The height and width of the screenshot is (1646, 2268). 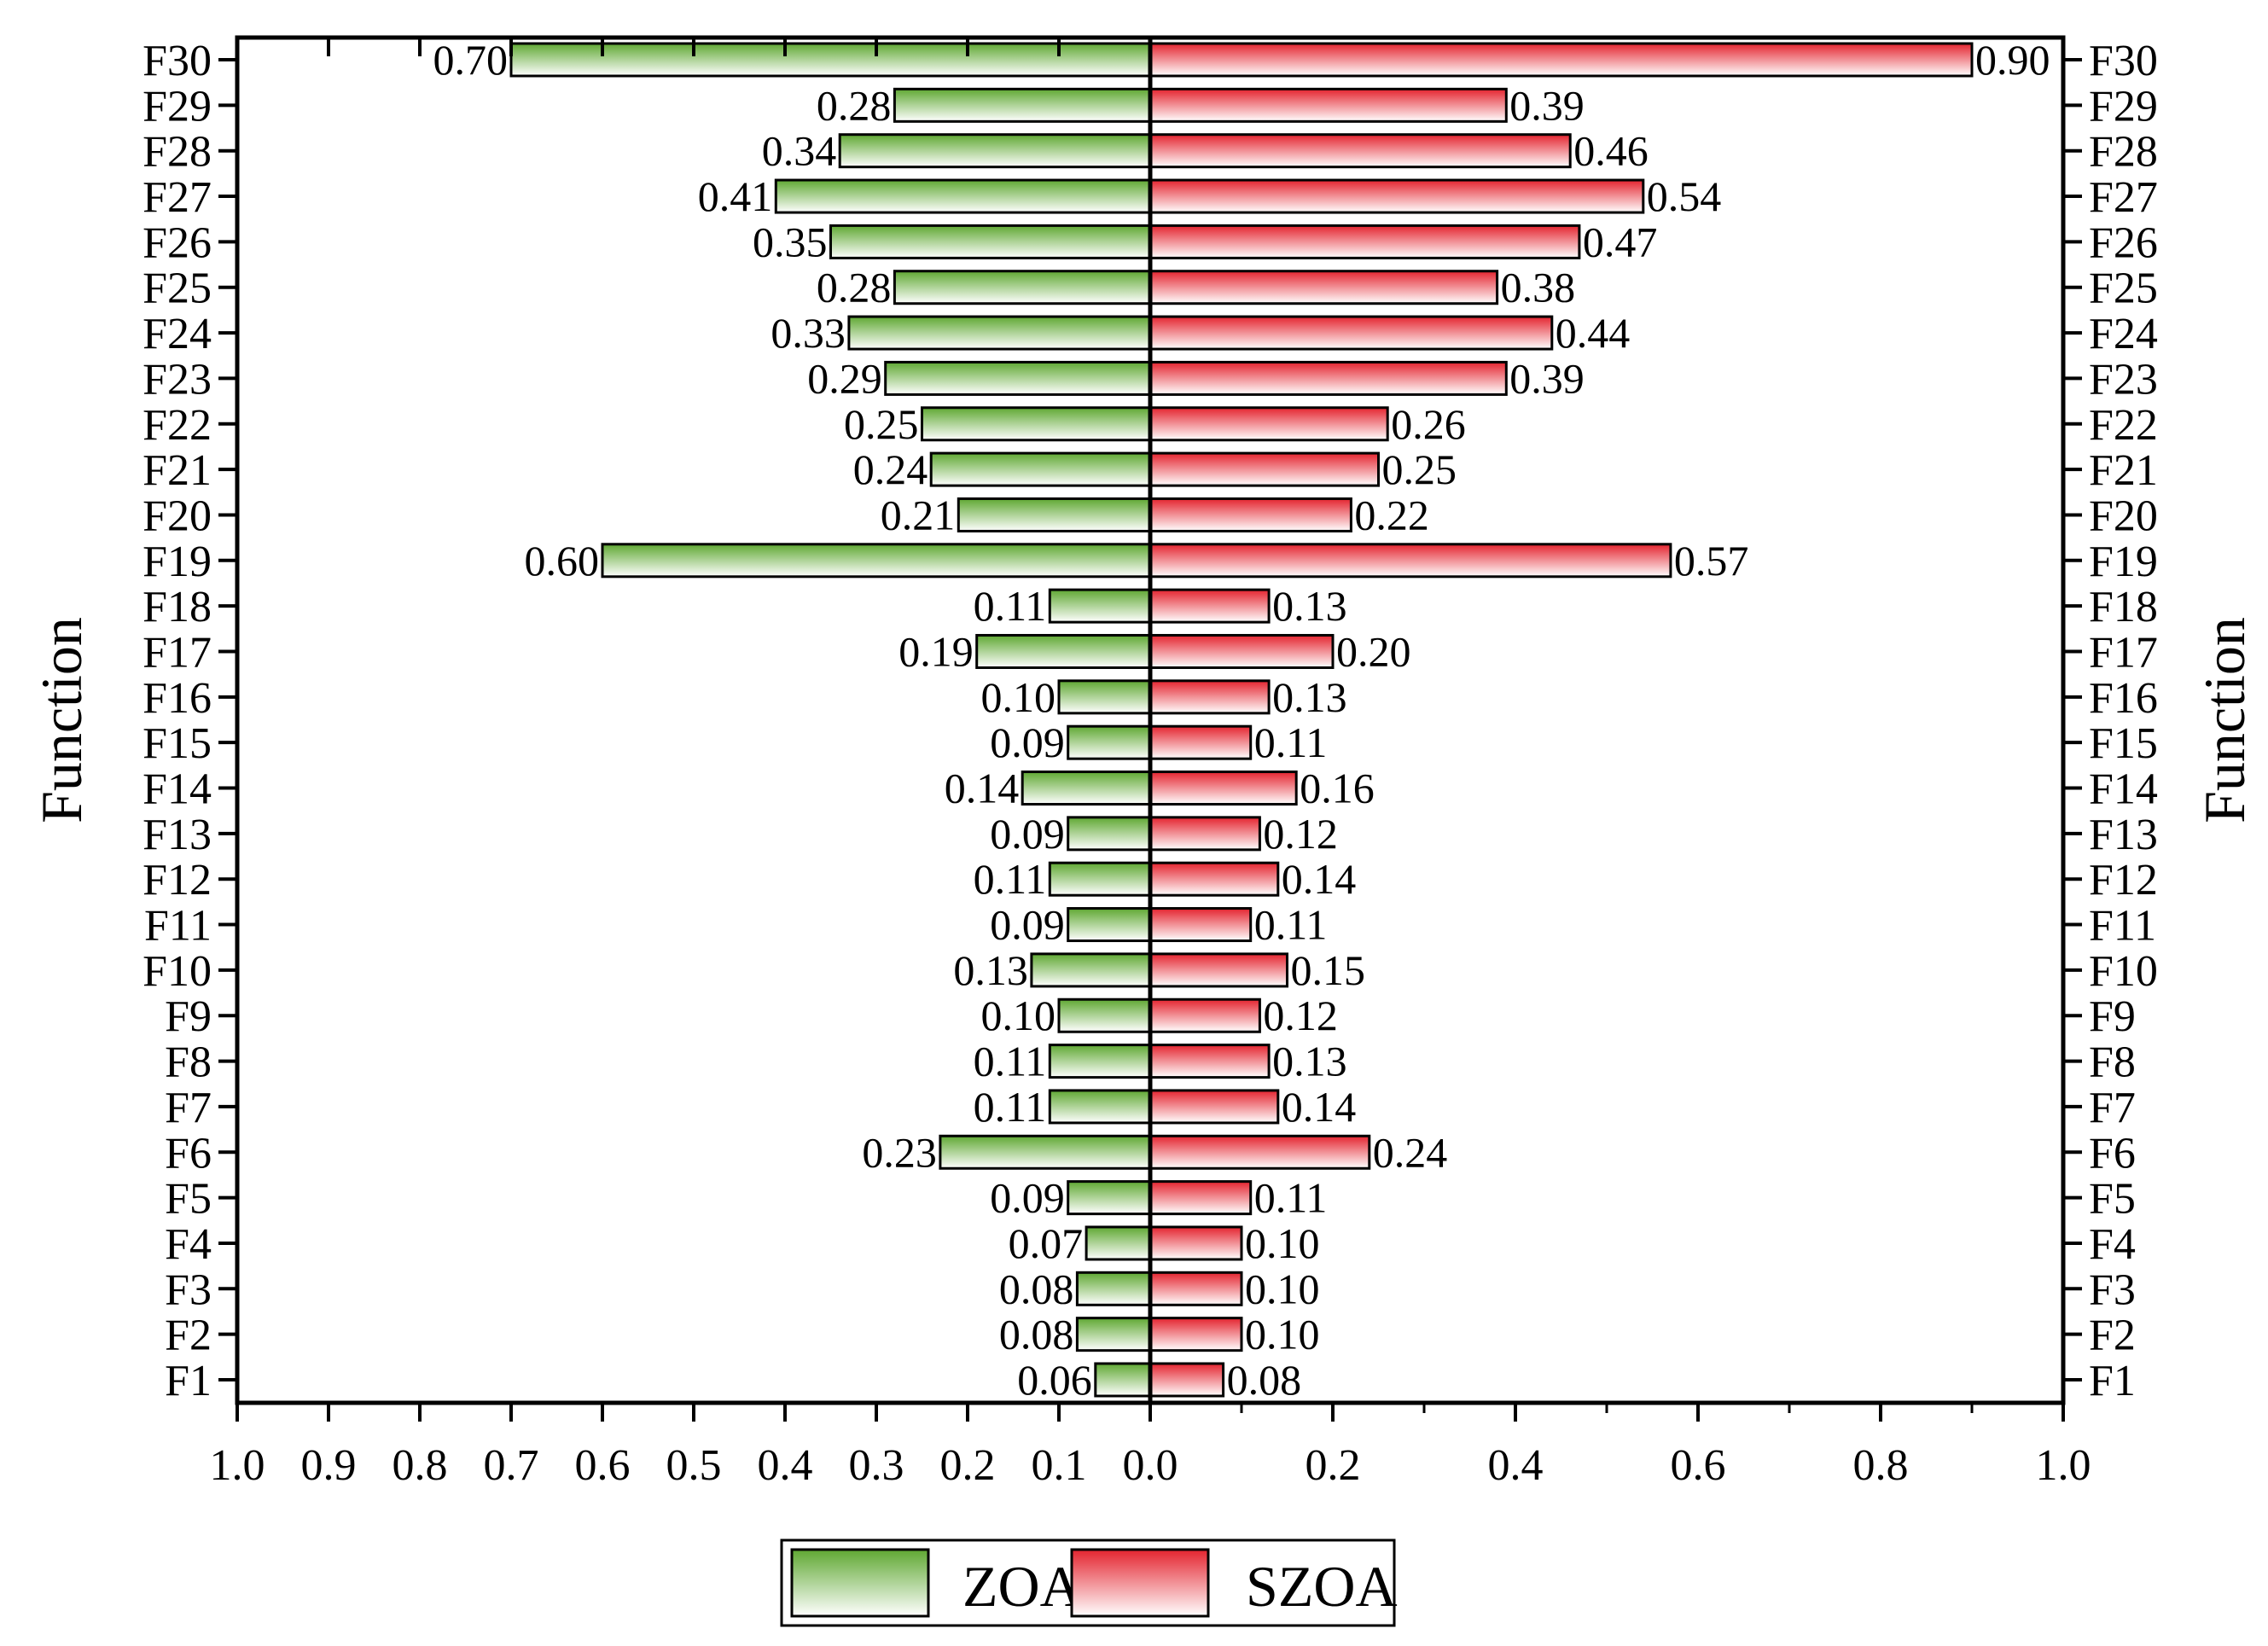 I want to click on legend-swatch-zoa, so click(x=860, y=1583).